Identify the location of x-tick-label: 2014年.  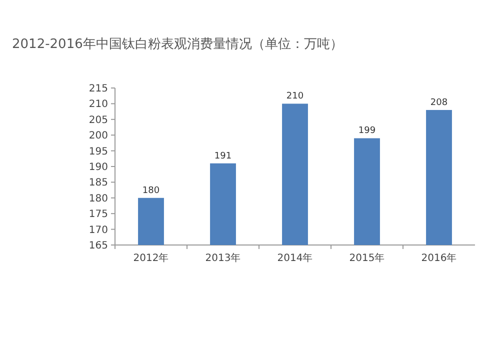
(295, 258).